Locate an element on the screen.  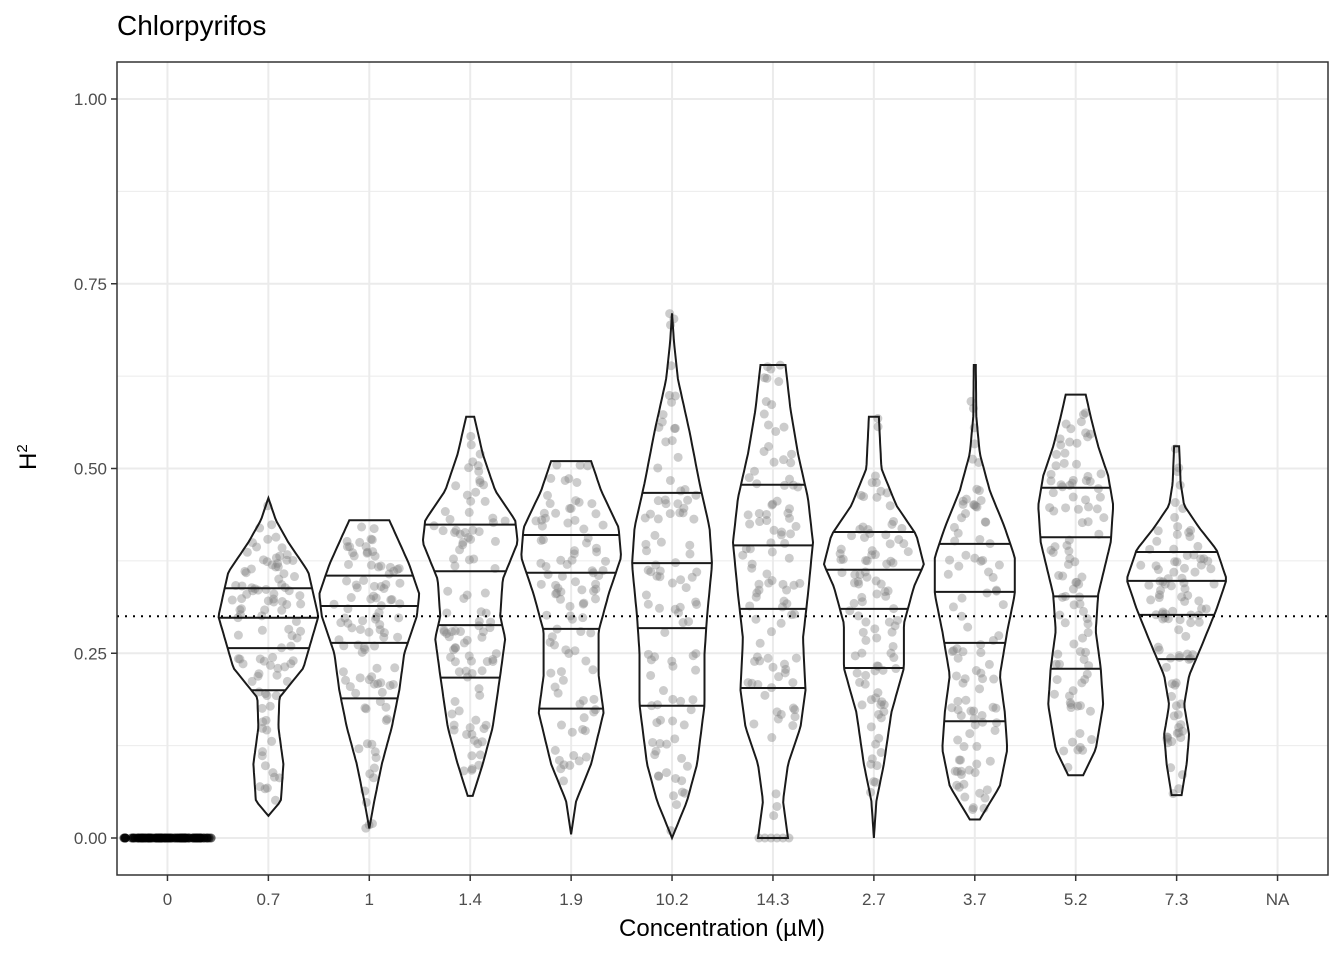
x-tick-label: 1.9 is located at coordinates (571, 899).